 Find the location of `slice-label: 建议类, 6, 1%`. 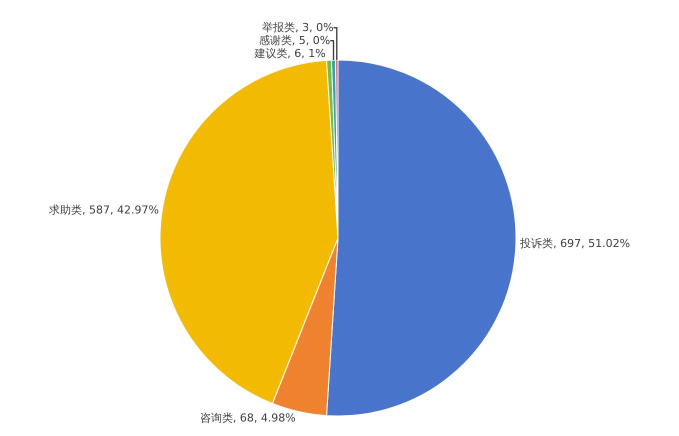

slice-label: 建议类, 6, 1% is located at coordinates (289, 53).